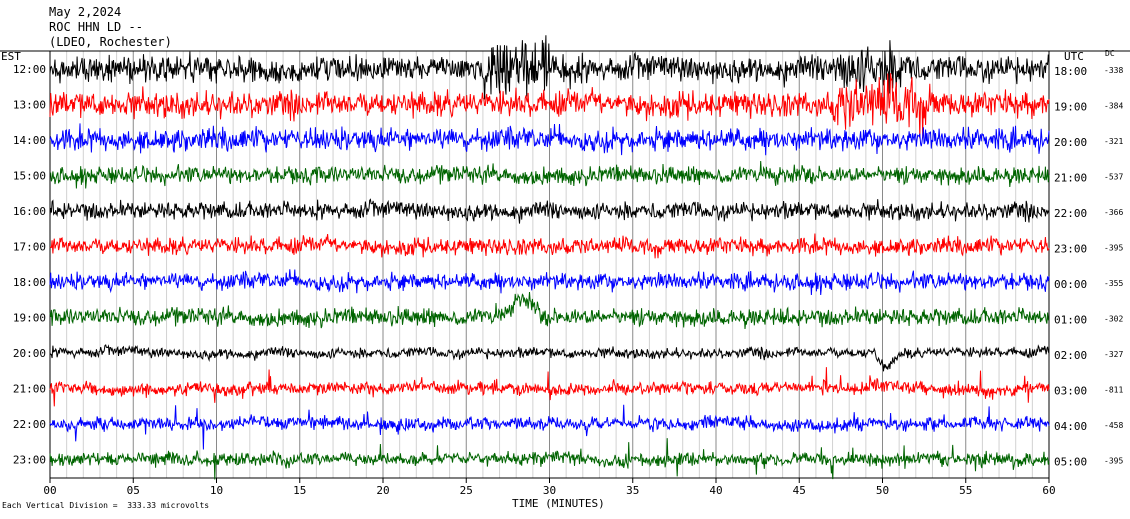  Describe the element at coordinates (1070, 320) in the screenshot. I see `right-hour-label: 01:00` at that location.